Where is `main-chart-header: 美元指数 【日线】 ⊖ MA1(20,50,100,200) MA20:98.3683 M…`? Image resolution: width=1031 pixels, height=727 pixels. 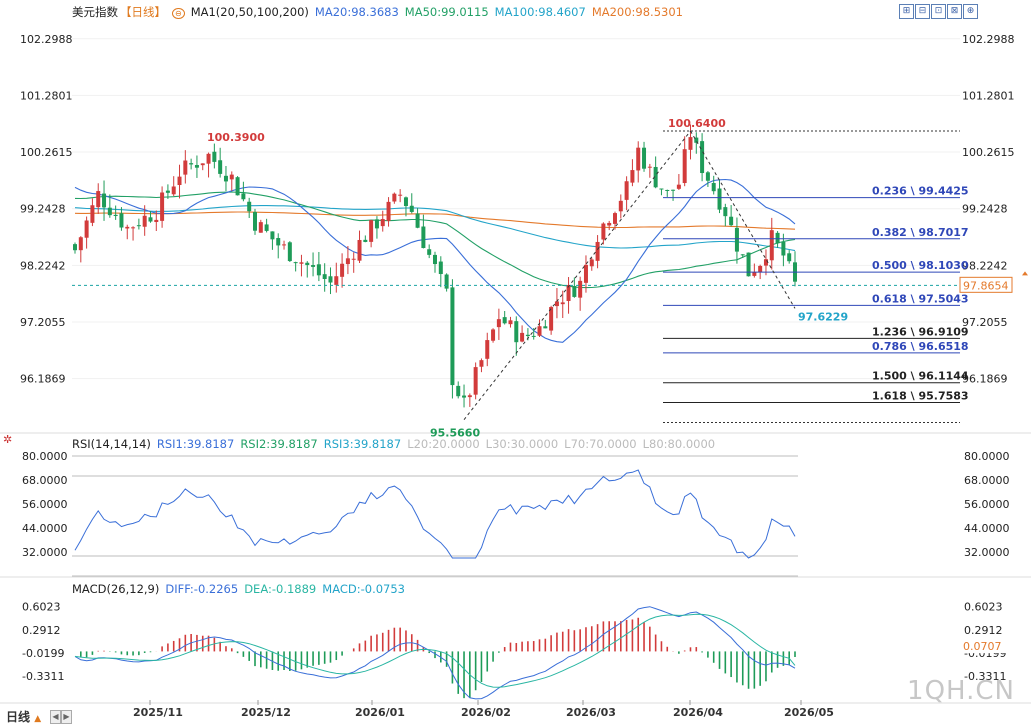
main-chart-header: 美元指数 【日线】 ⊖ MA1(20,50,100,200) MA20:98.3683 M… is located at coordinates (380, 12).